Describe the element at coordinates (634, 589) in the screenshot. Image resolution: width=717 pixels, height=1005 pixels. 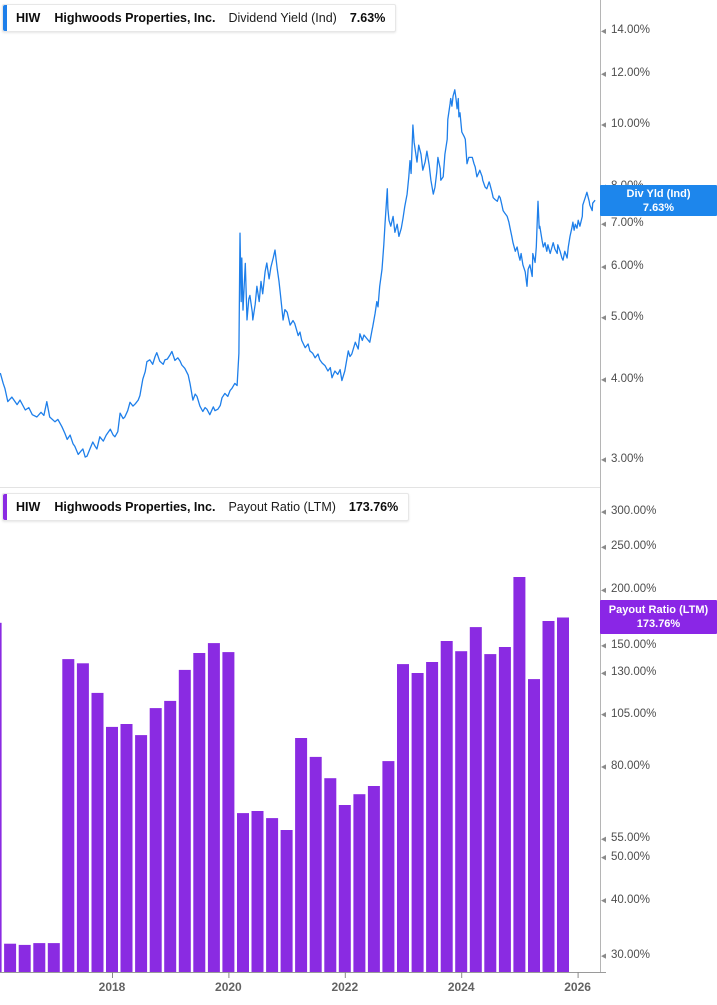
I see `y-axis-label: 200.00%` at that location.